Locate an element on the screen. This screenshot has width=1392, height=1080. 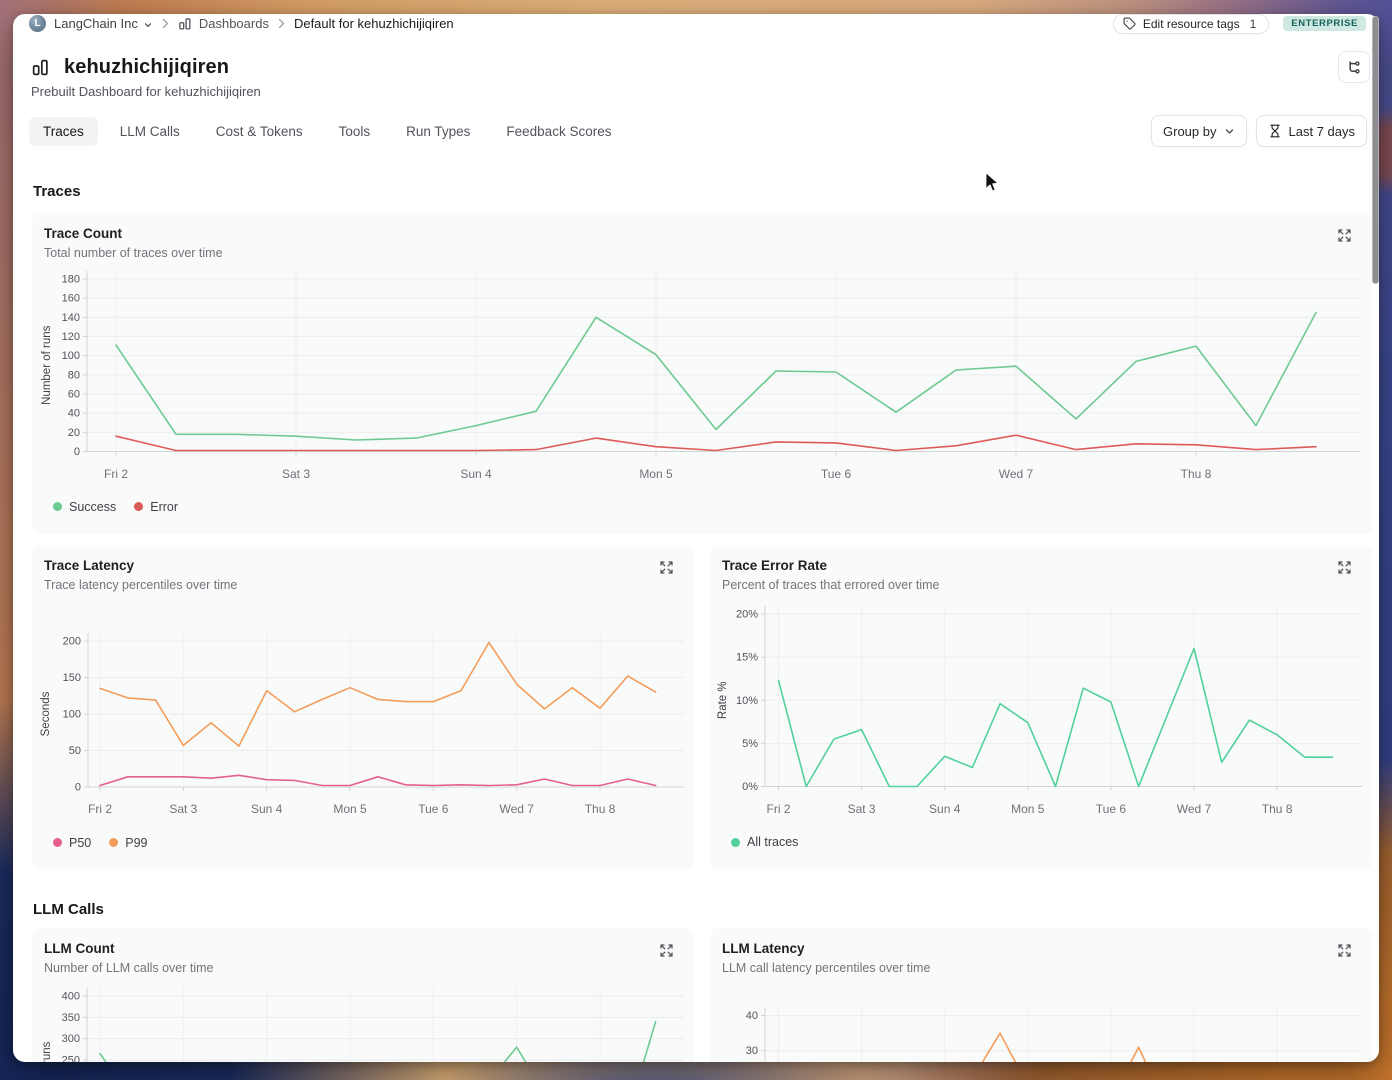
svg-text: 250 is located at coordinates (71, 1058).